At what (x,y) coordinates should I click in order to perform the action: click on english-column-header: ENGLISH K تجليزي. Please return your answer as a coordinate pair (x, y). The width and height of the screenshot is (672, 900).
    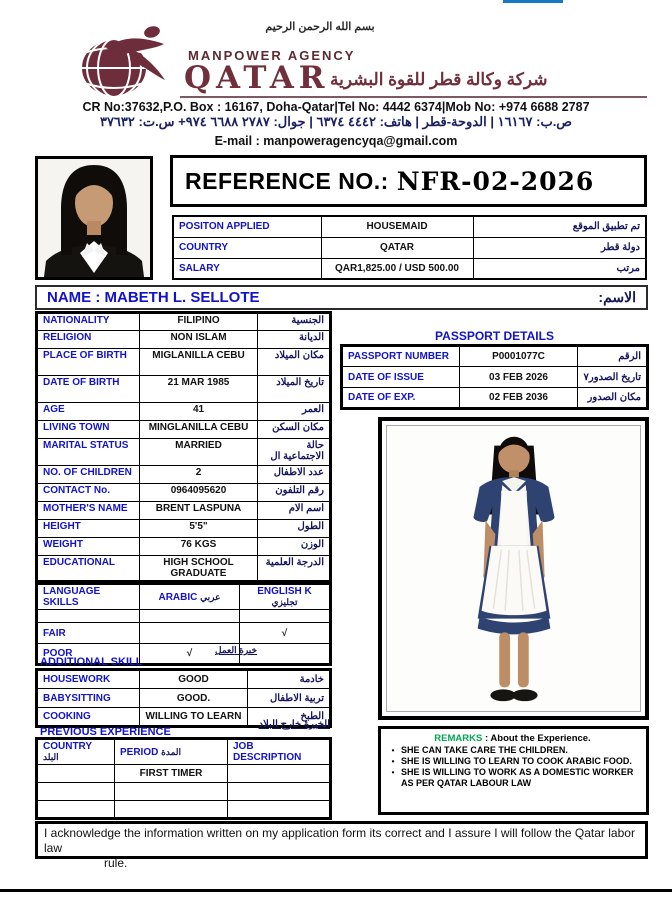
    Looking at the image, I should click on (285, 596).